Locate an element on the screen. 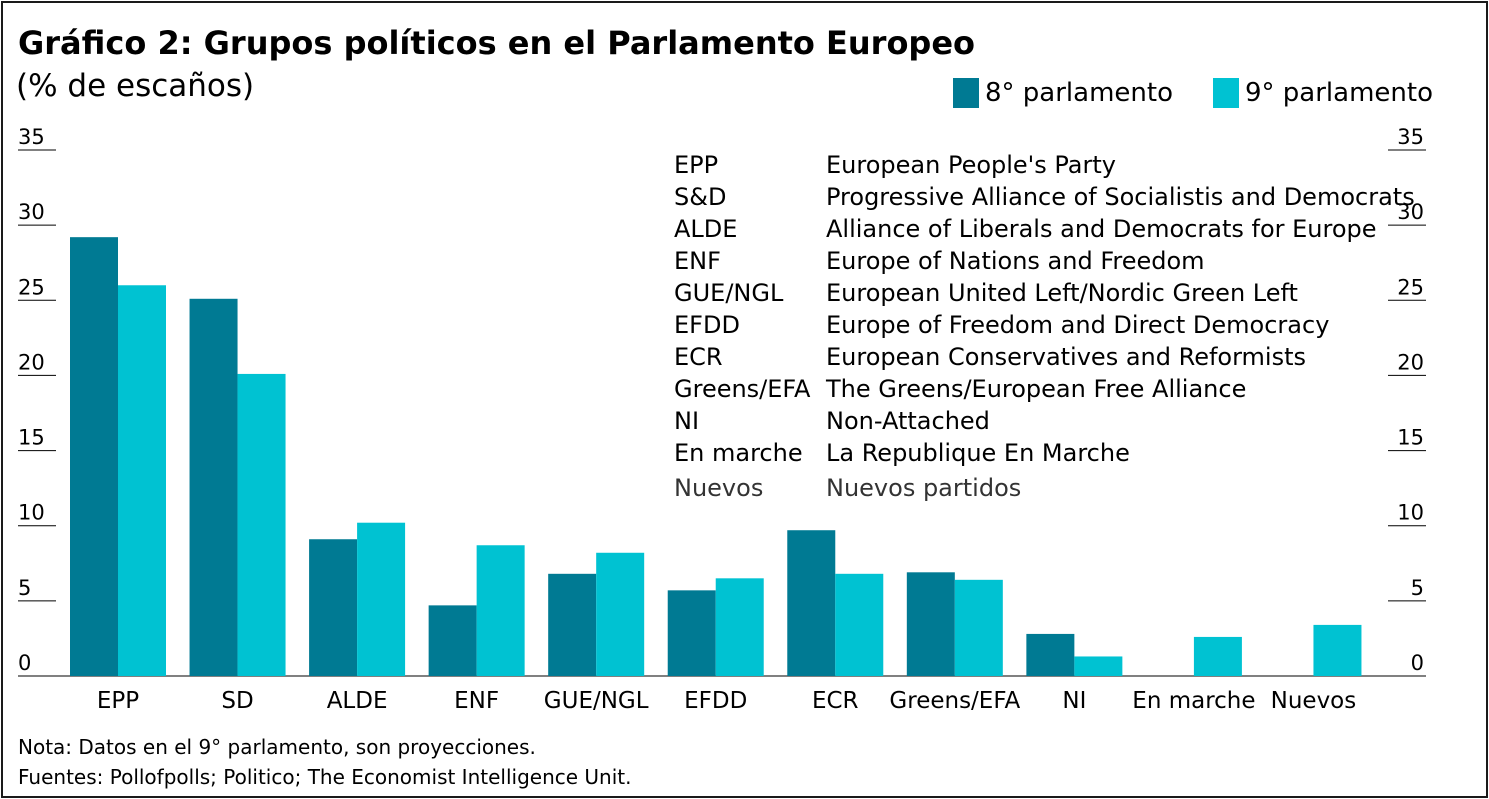  y-tick-label-left: 20 is located at coordinates (31, 362).